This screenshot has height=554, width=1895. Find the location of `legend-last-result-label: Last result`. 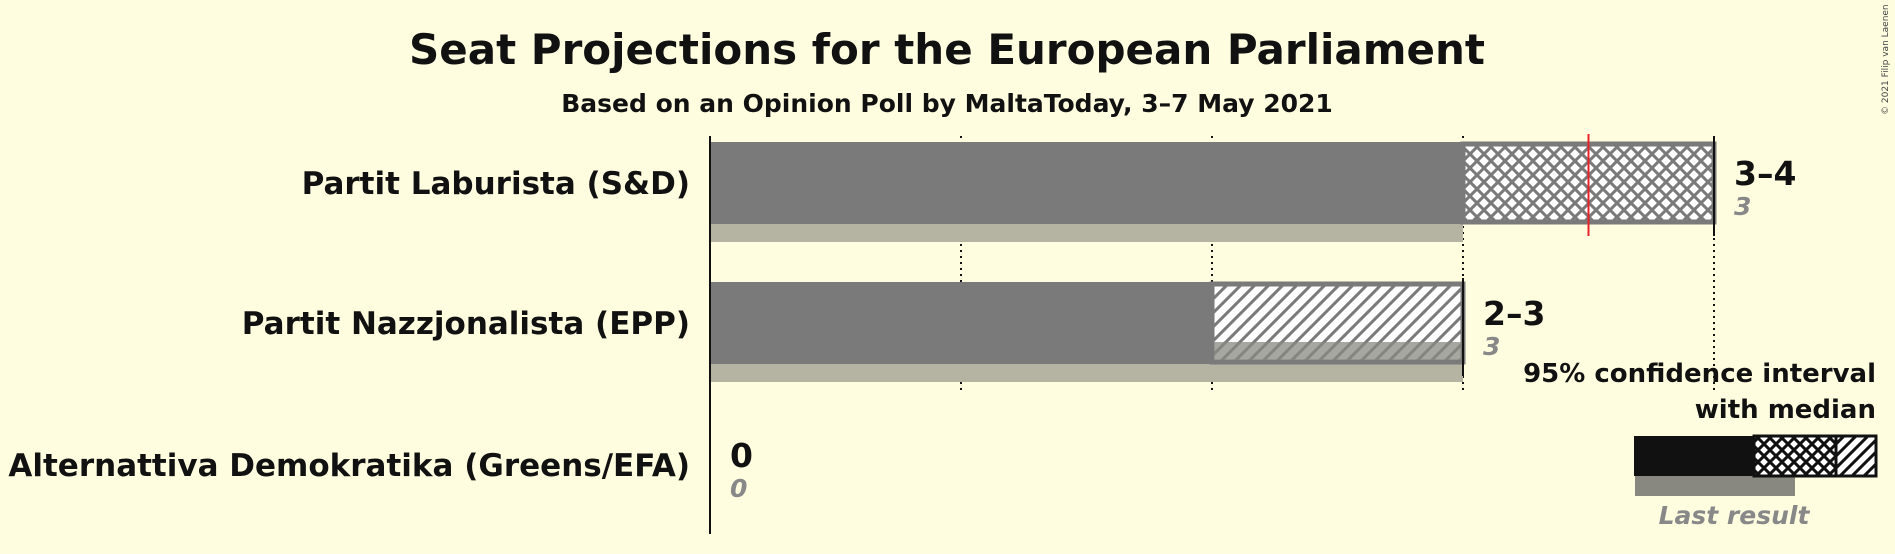

legend-last-result-label: Last result is located at coordinates (1735, 515).